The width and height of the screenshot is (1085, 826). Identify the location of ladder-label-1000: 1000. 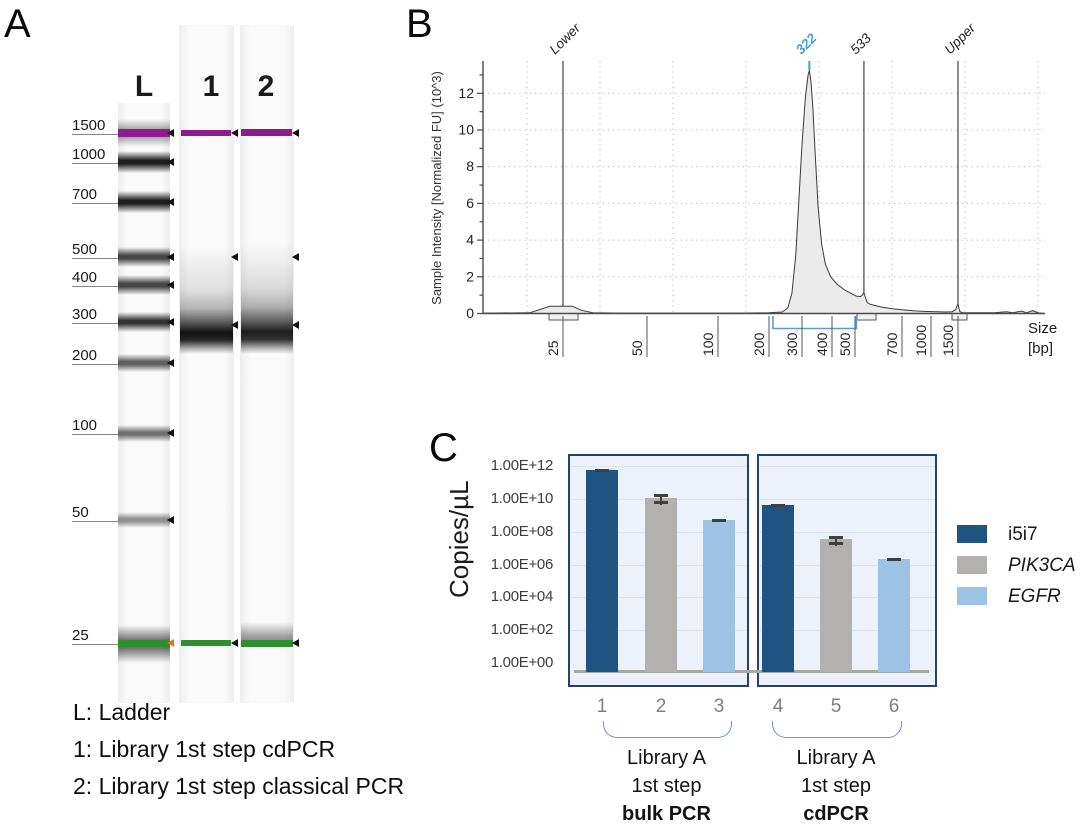
(95, 155).